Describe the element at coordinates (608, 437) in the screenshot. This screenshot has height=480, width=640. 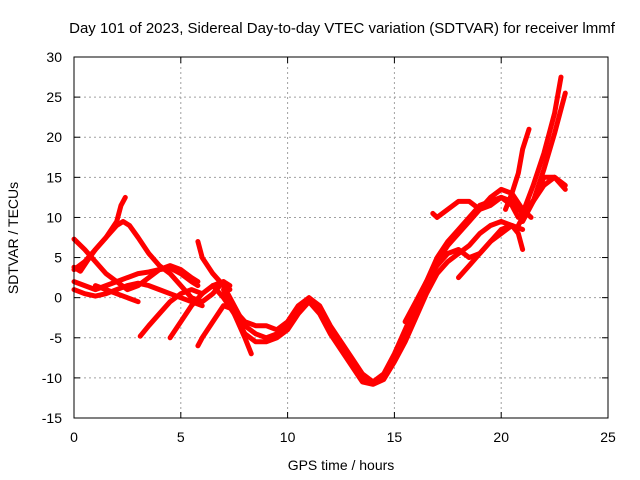
I see `x-tick-label: 25` at that location.